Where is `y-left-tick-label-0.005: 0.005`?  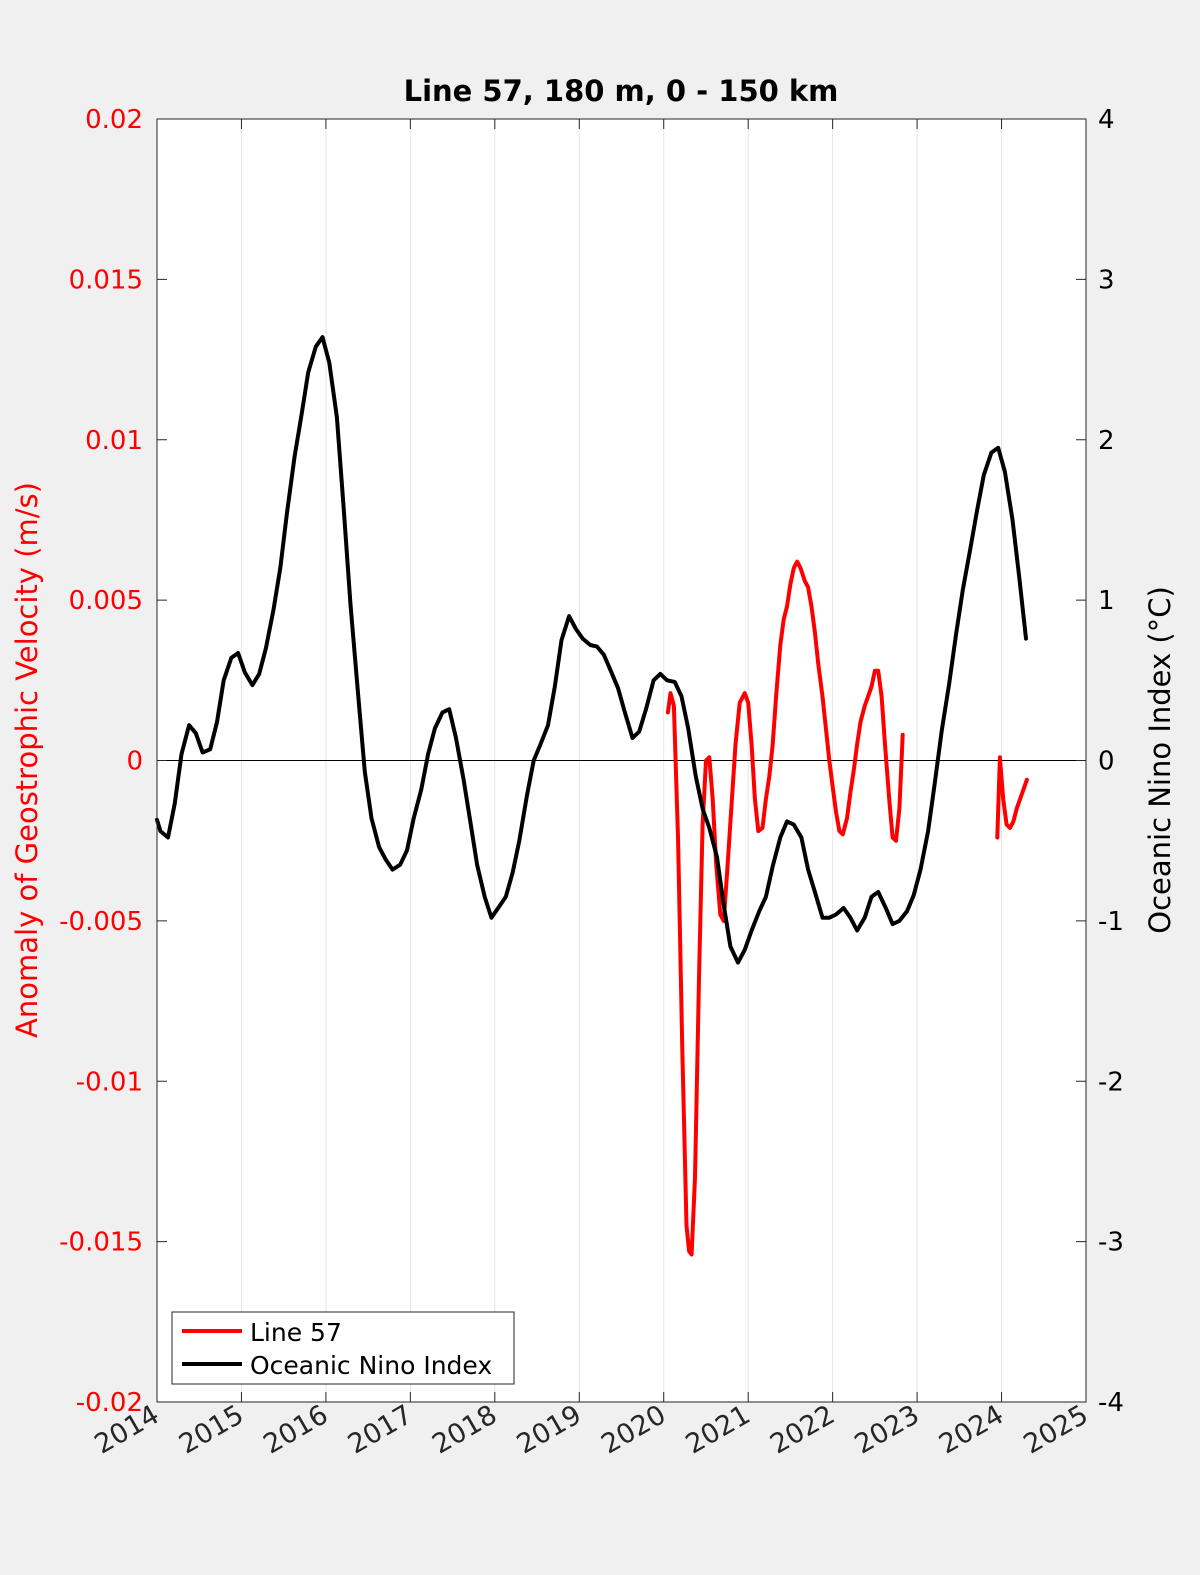
y-left-tick-label-0.005: 0.005 is located at coordinates (106, 601).